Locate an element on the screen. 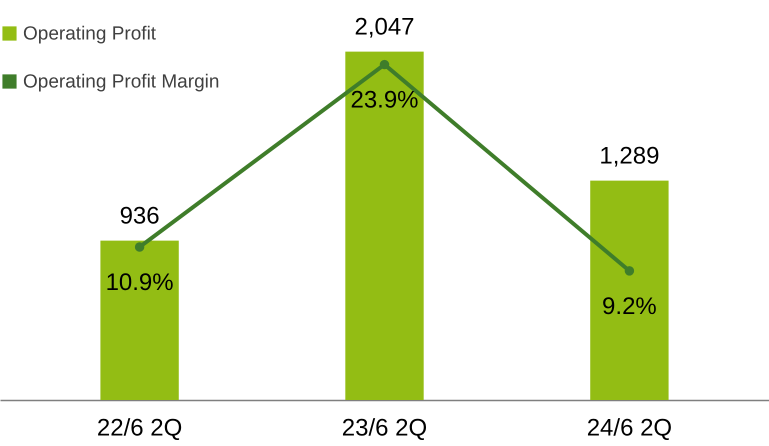 The width and height of the screenshot is (769, 446). data-label: 1,289 is located at coordinates (629, 156).